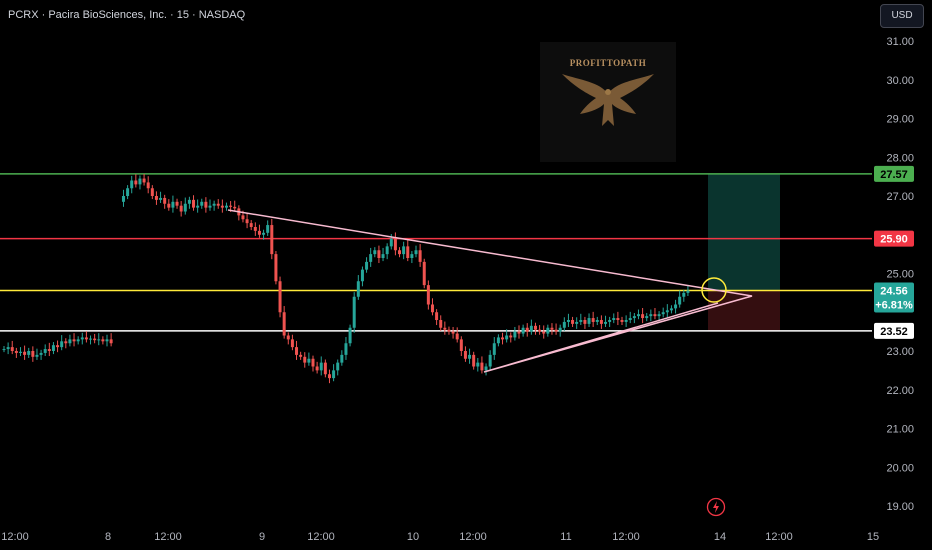 The height and width of the screenshot is (550, 932). I want to click on price-tick-label: 19.00, so click(900, 507).